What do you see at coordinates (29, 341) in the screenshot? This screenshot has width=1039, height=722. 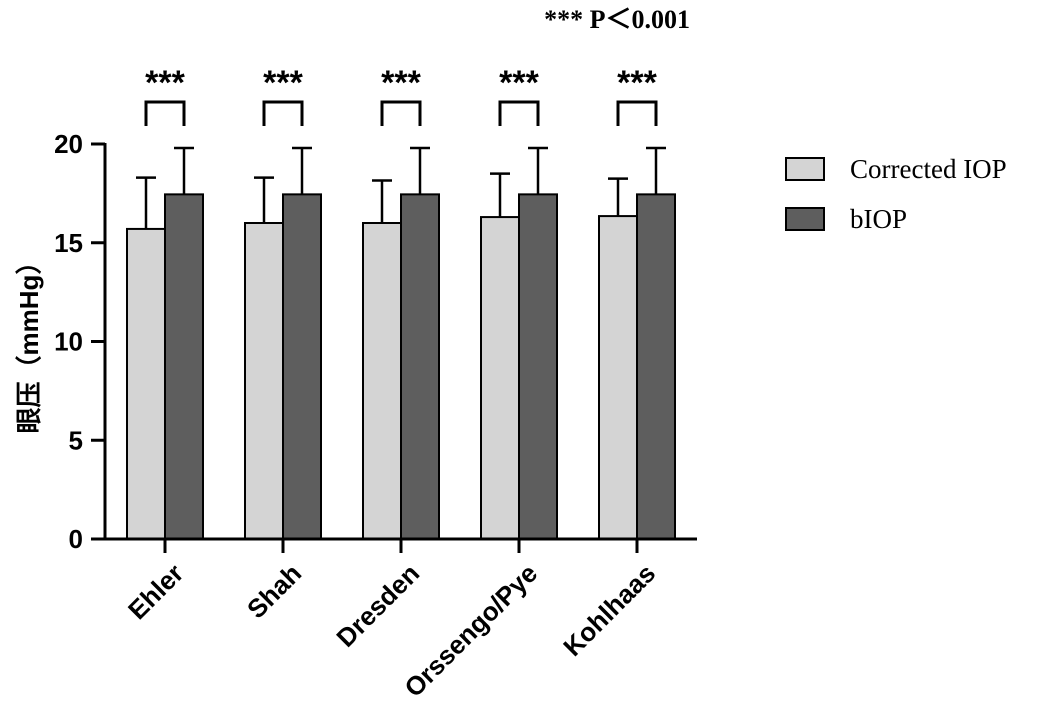 I see `y-axis-label: 眼压（mmHg）` at bounding box center [29, 341].